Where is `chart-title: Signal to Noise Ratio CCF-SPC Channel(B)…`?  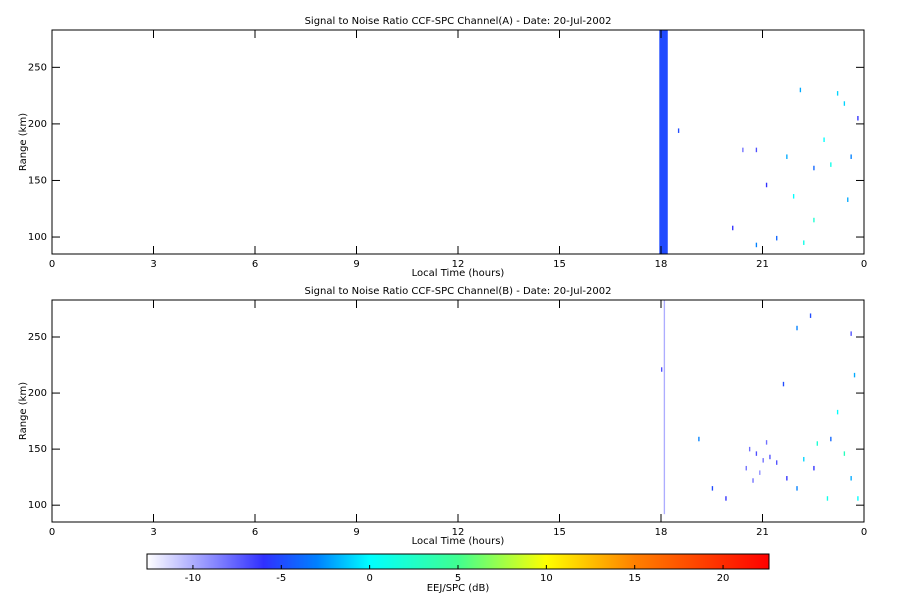 chart-title: Signal to Noise Ratio CCF-SPC Channel(B)… is located at coordinates (458, 291).